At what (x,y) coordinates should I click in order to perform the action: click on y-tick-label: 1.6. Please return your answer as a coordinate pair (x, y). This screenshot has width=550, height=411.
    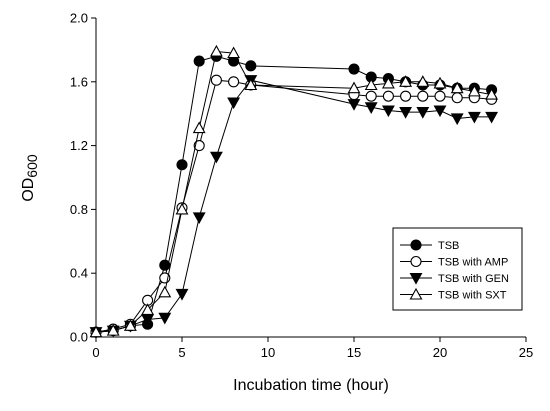
    Looking at the image, I should click on (79, 81).